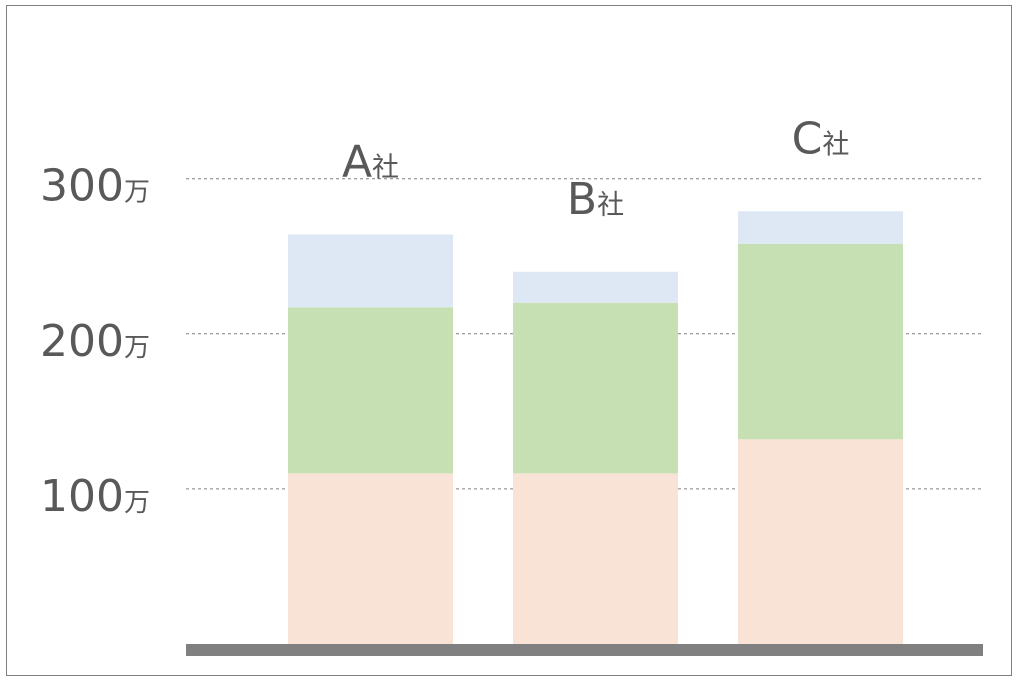  What do you see at coordinates (807, 138) in the screenshot?
I see `category-name: C` at bounding box center [807, 138].